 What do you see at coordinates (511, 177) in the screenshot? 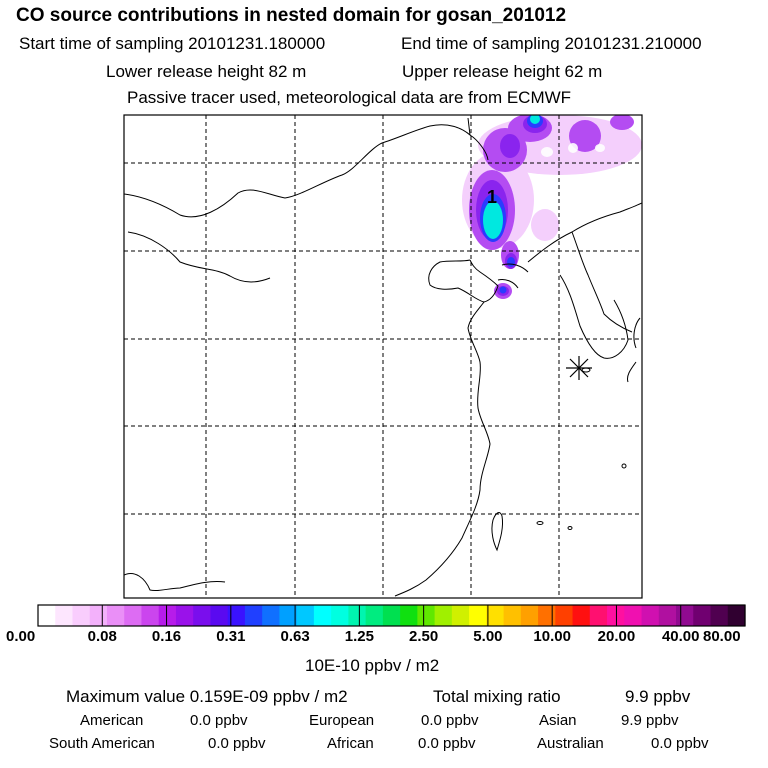
I see `plume-cyan` at bounding box center [511, 177].